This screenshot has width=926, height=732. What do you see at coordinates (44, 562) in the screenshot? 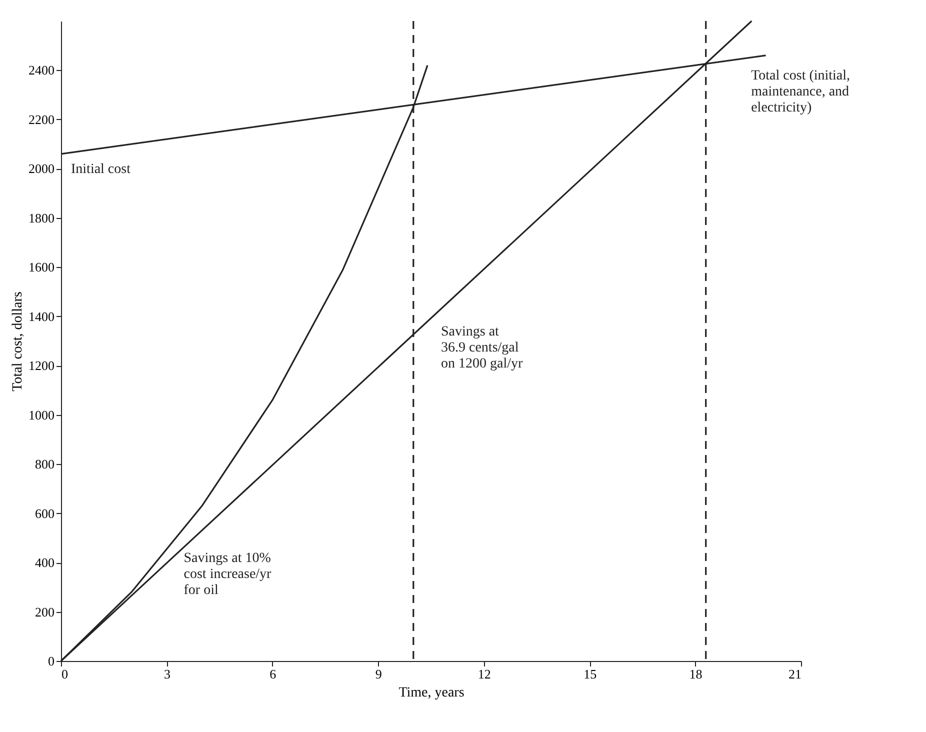
I see `y-tick-label: 400` at bounding box center [44, 562].